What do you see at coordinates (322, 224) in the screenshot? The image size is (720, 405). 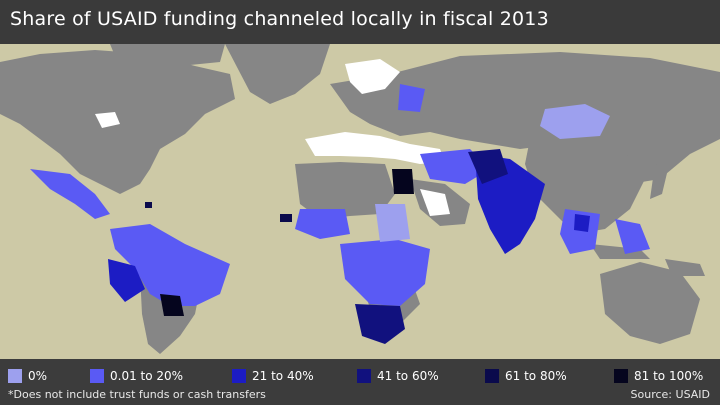 I see `west-africa` at bounding box center [322, 224].